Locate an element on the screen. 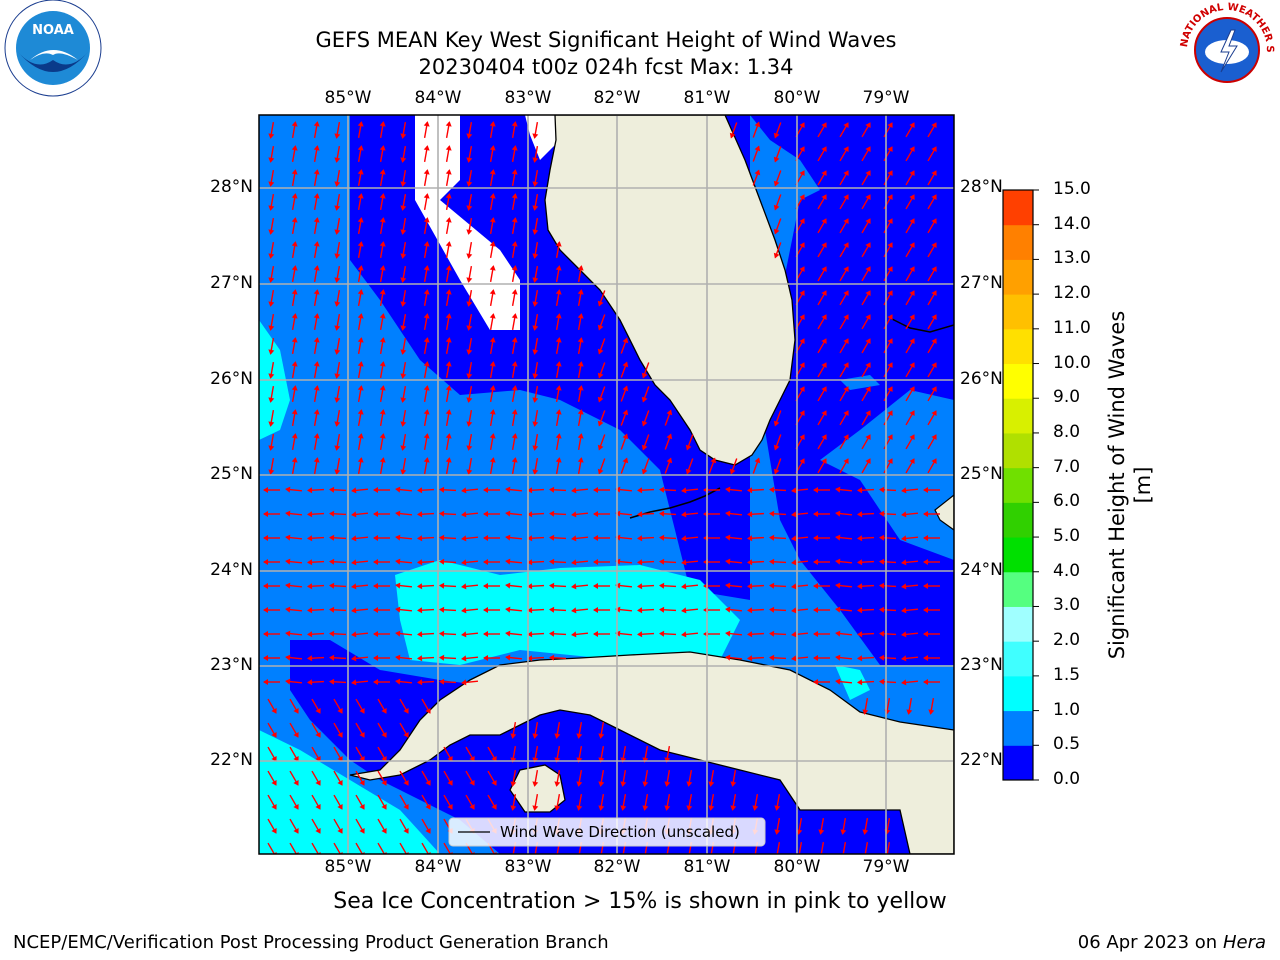  colorbar-tick-label: 8.0 is located at coordinates (1067, 431).